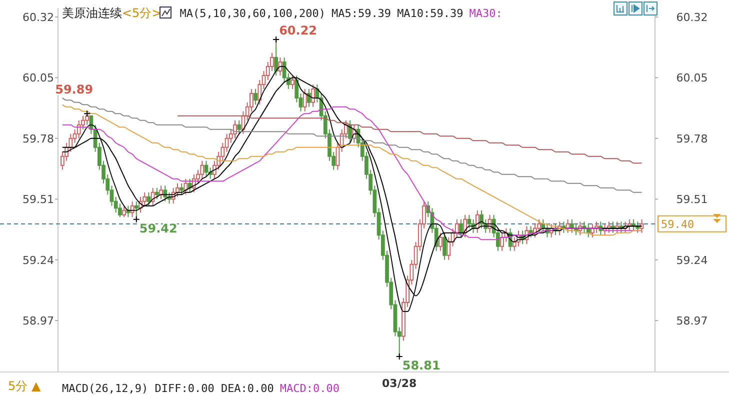 The image size is (729, 395). Describe the element at coordinates (310, 388) in the screenshot. I see `text: MACD:0.00` at that location.